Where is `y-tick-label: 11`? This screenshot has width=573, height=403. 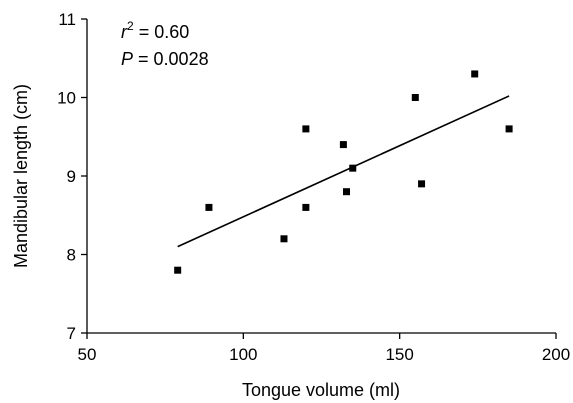 y-tick-label: 11 is located at coordinates (67, 19).